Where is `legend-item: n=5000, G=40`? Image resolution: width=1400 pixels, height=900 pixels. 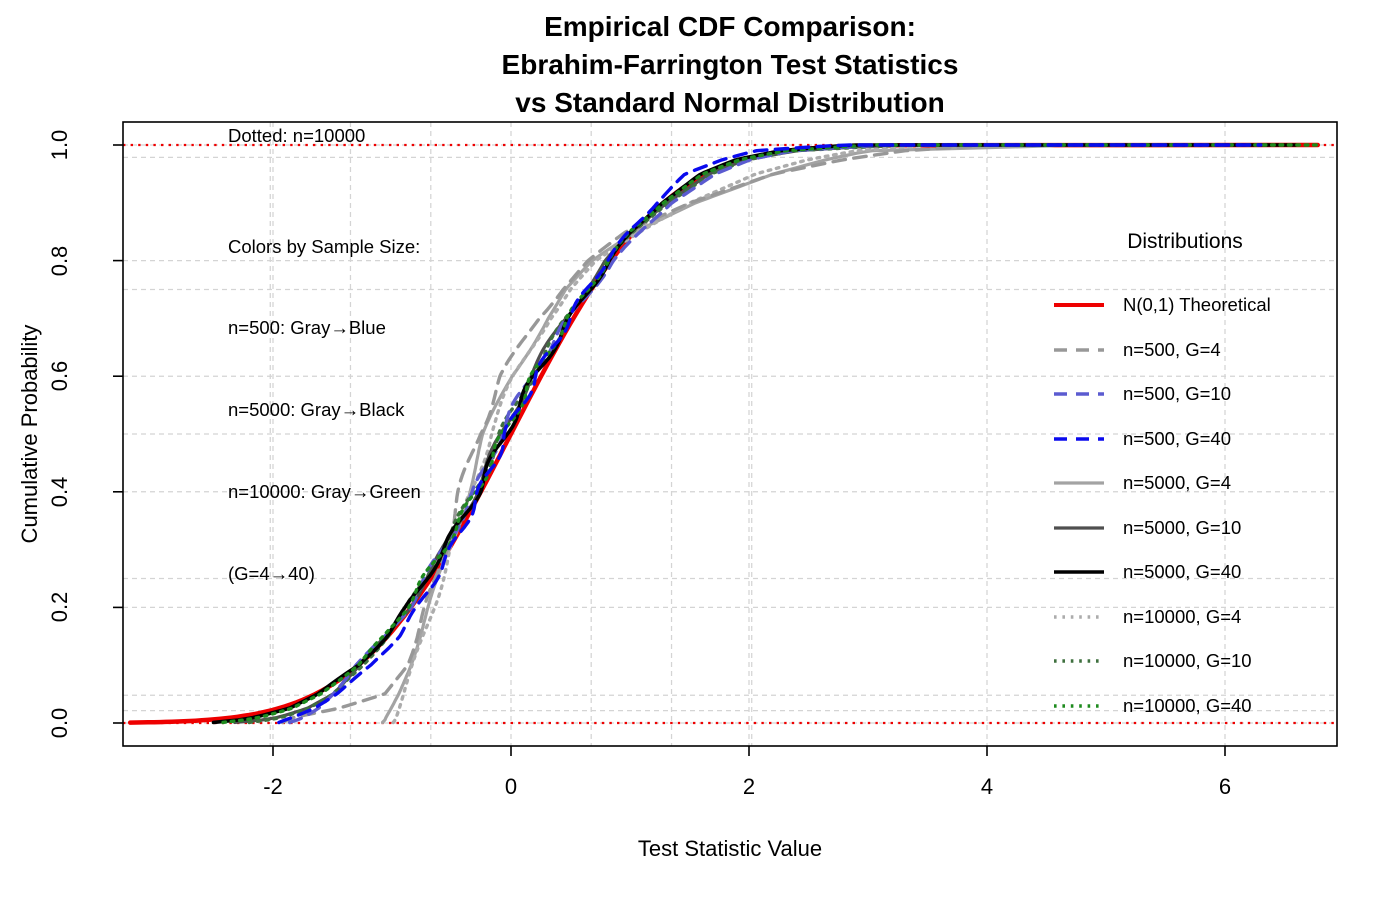
legend-item: n=5000, G=40 is located at coordinates (1147, 572).